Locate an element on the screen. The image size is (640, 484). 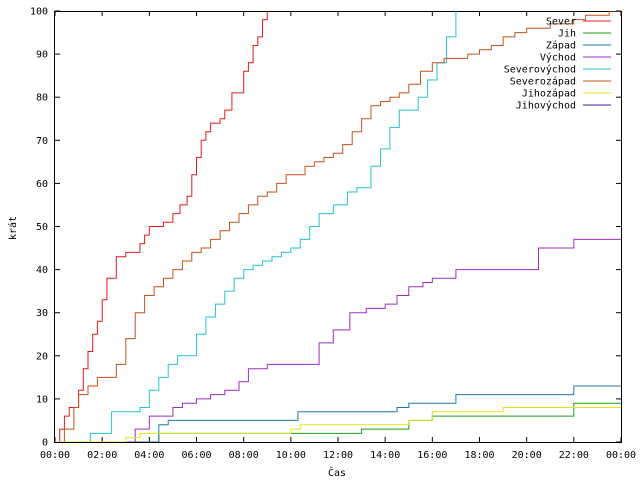
x-tick-label: 20:00 is located at coordinates (527, 455).